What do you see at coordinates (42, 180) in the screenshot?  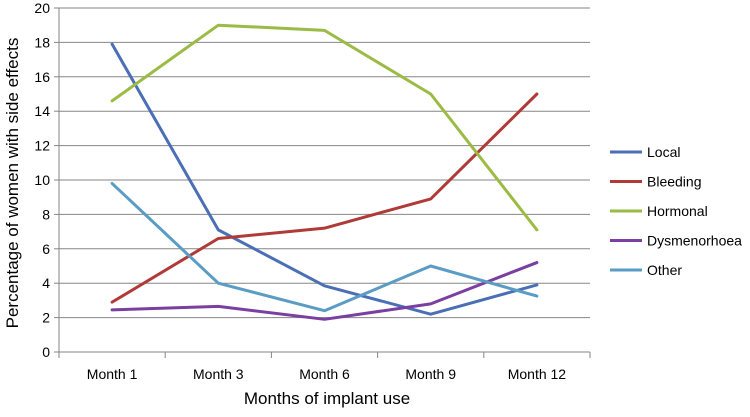 I see `y-tick-label: 10` at bounding box center [42, 180].